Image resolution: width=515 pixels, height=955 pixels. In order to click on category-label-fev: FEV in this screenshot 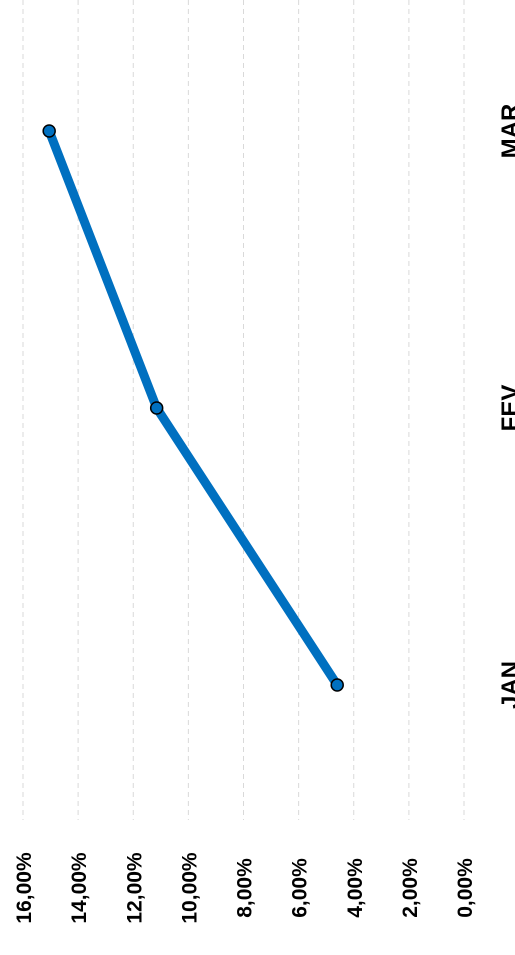, I will do `click(506, 408)`.